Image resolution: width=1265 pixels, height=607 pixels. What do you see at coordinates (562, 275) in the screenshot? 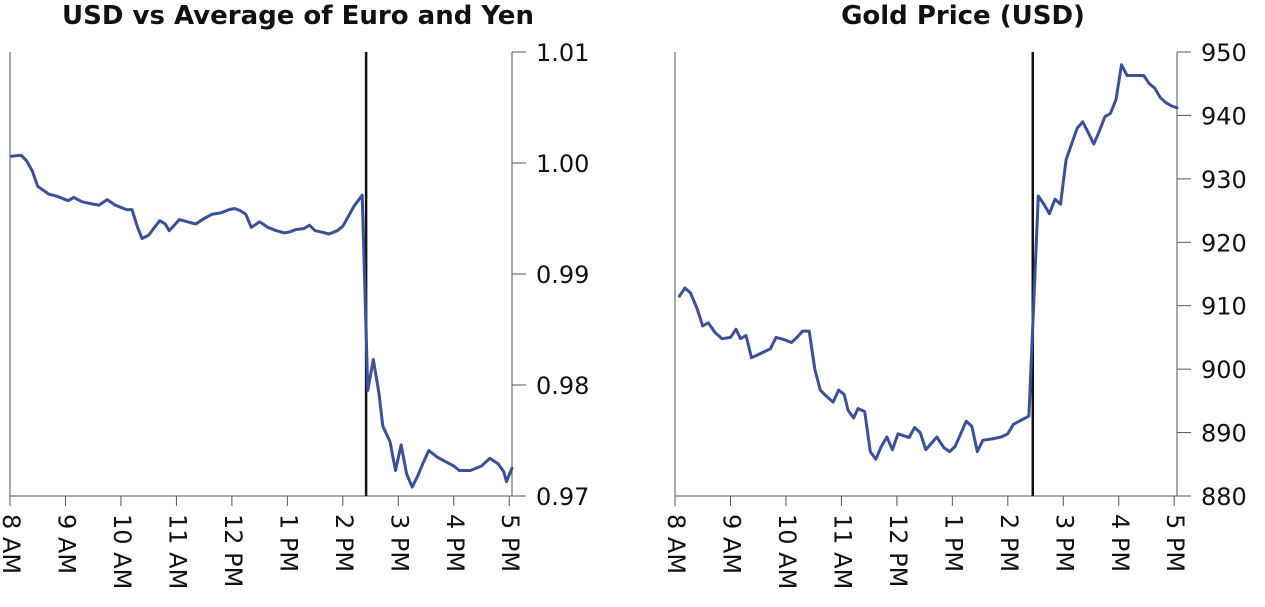
I see `y-tick-label: 0.99` at bounding box center [562, 275].